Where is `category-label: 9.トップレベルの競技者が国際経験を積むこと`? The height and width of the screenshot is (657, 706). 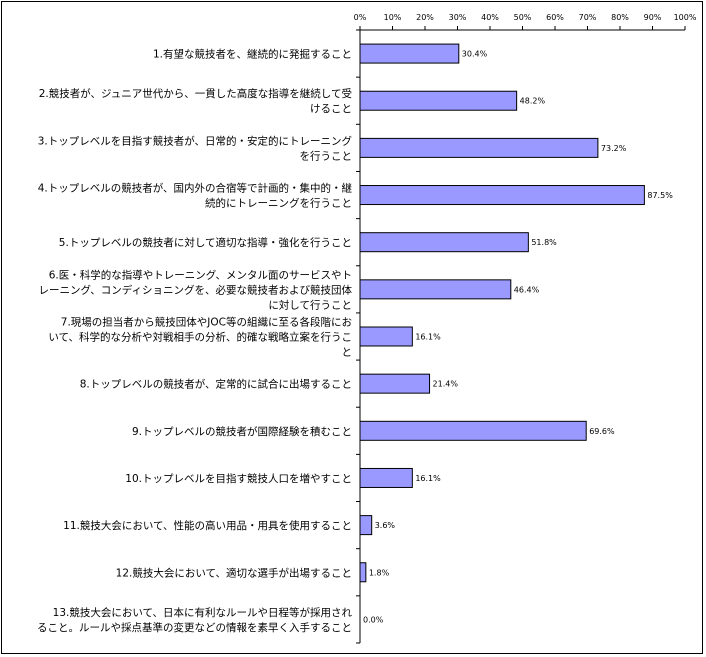 category-label: 9.トップレベルの競技者が国際経験を積むこと is located at coordinates (242, 431).